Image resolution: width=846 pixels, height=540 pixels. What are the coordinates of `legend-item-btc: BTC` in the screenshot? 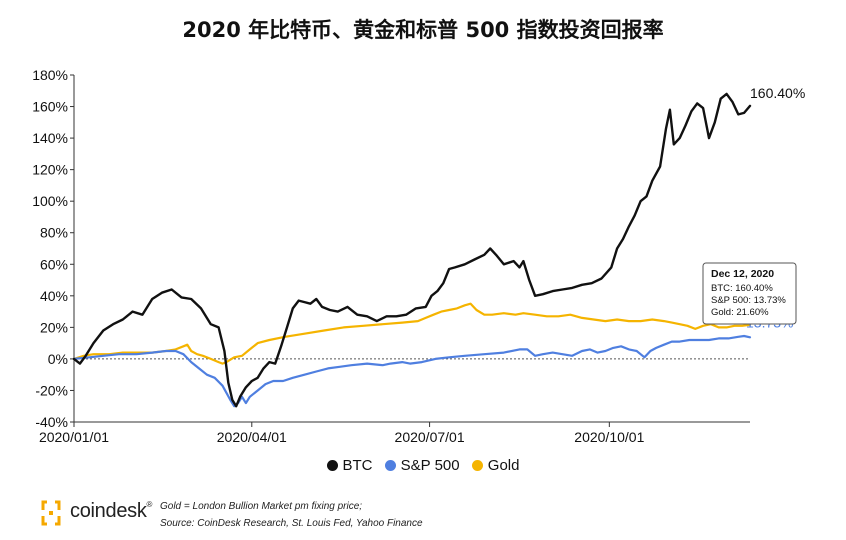 It's located at (349, 465).